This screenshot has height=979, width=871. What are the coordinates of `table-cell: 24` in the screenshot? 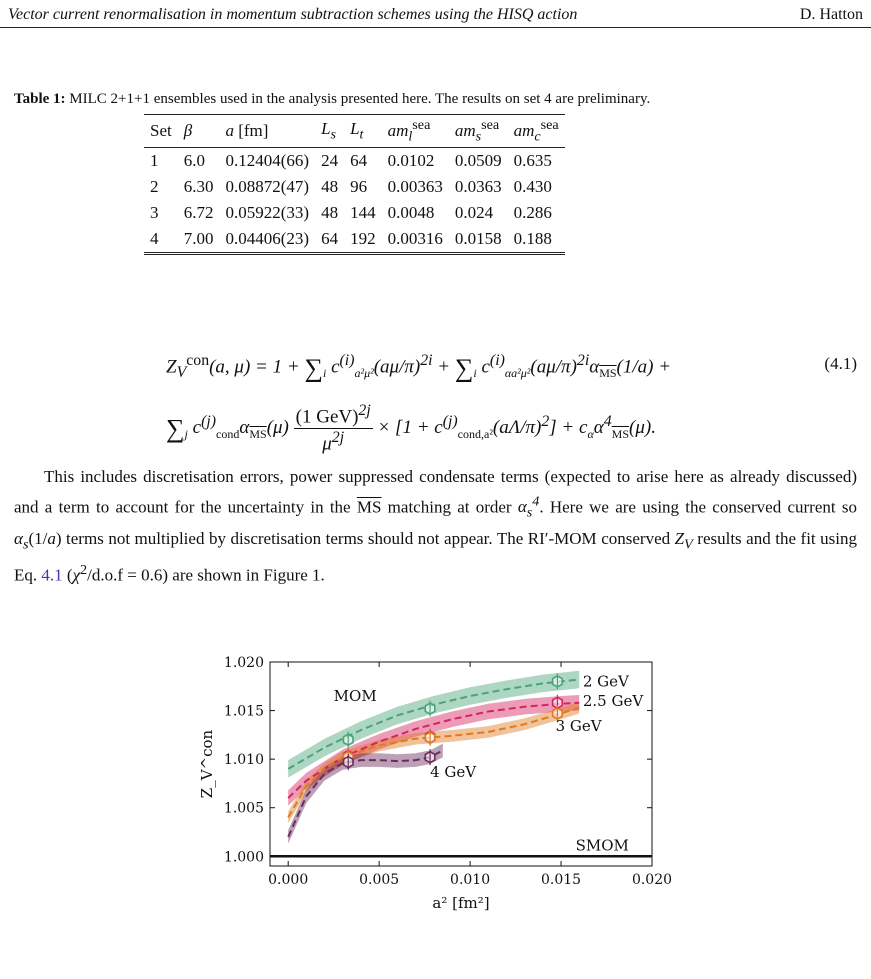 It's located at (330, 161).